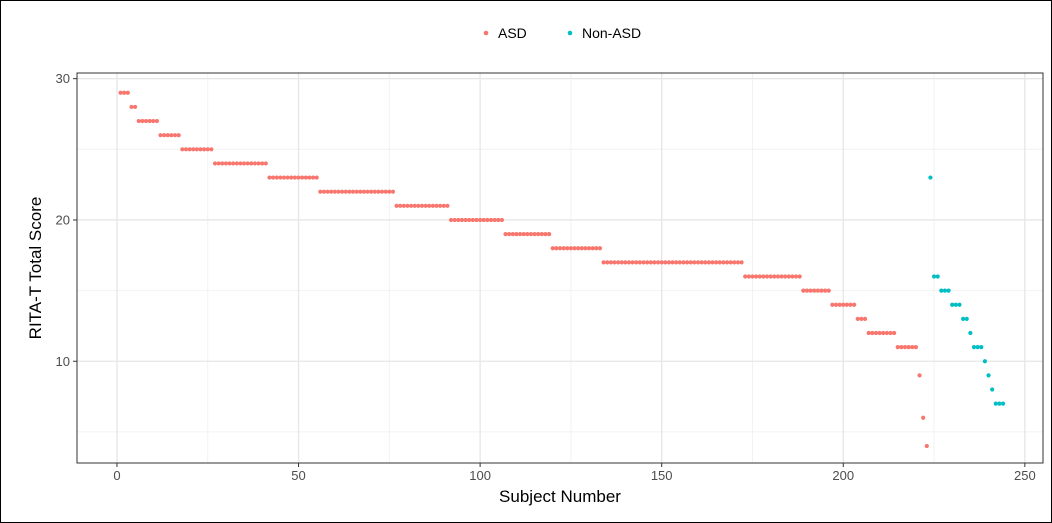 This screenshot has width=1052, height=523. Describe the element at coordinates (560, 496) in the screenshot. I see `x-axis-title: Subject Number` at that location.